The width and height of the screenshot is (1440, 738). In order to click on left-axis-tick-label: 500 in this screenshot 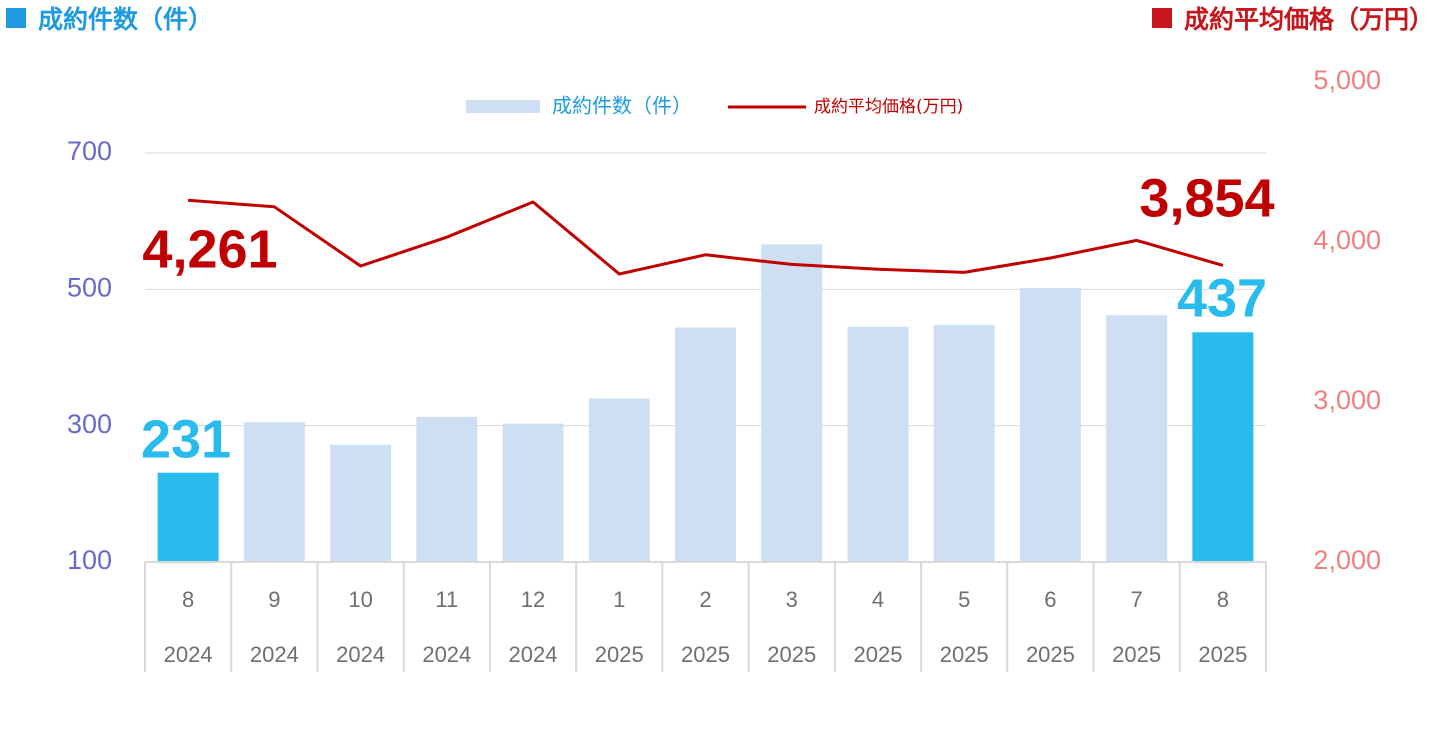, I will do `click(89, 287)`.